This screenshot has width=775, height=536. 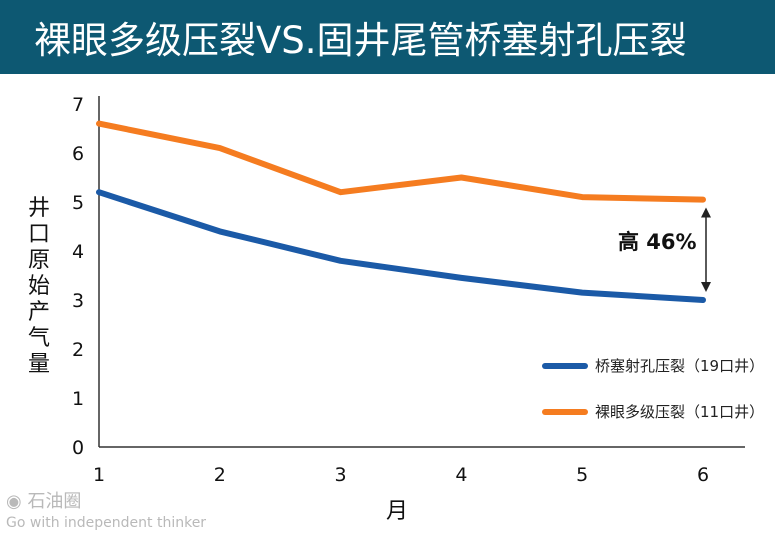 What do you see at coordinates (565, 412) in the screenshot?
I see `legend-swatch-openhole` at bounding box center [565, 412].